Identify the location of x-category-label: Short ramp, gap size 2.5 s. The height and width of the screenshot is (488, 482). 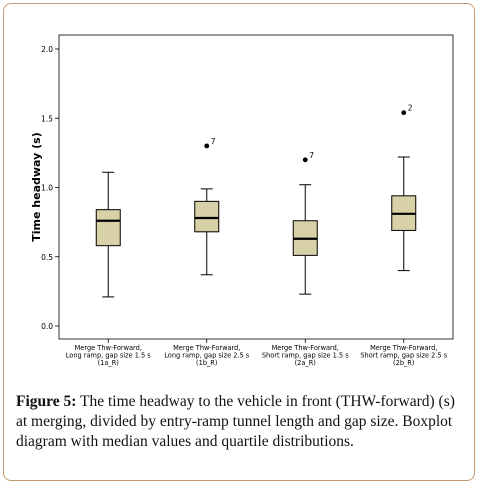
(403, 356).